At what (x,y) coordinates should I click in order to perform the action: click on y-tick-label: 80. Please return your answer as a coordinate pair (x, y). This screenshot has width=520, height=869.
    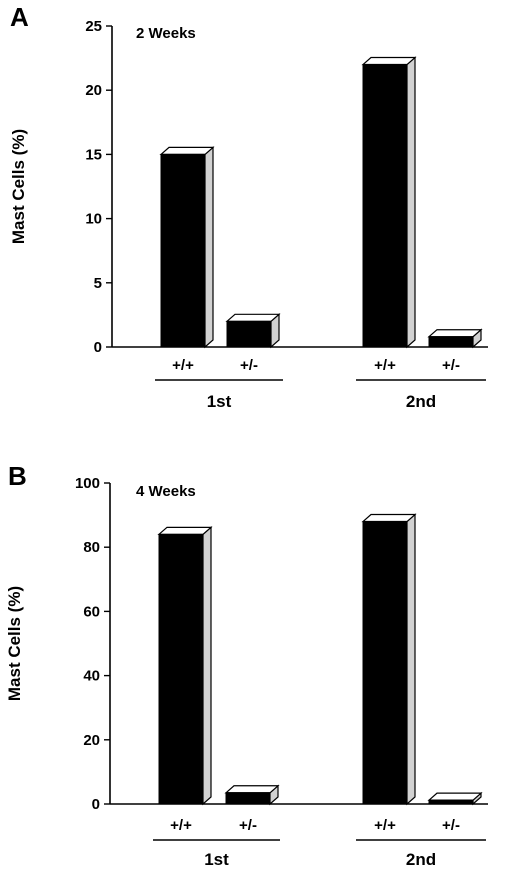
    Looking at the image, I should click on (91, 547).